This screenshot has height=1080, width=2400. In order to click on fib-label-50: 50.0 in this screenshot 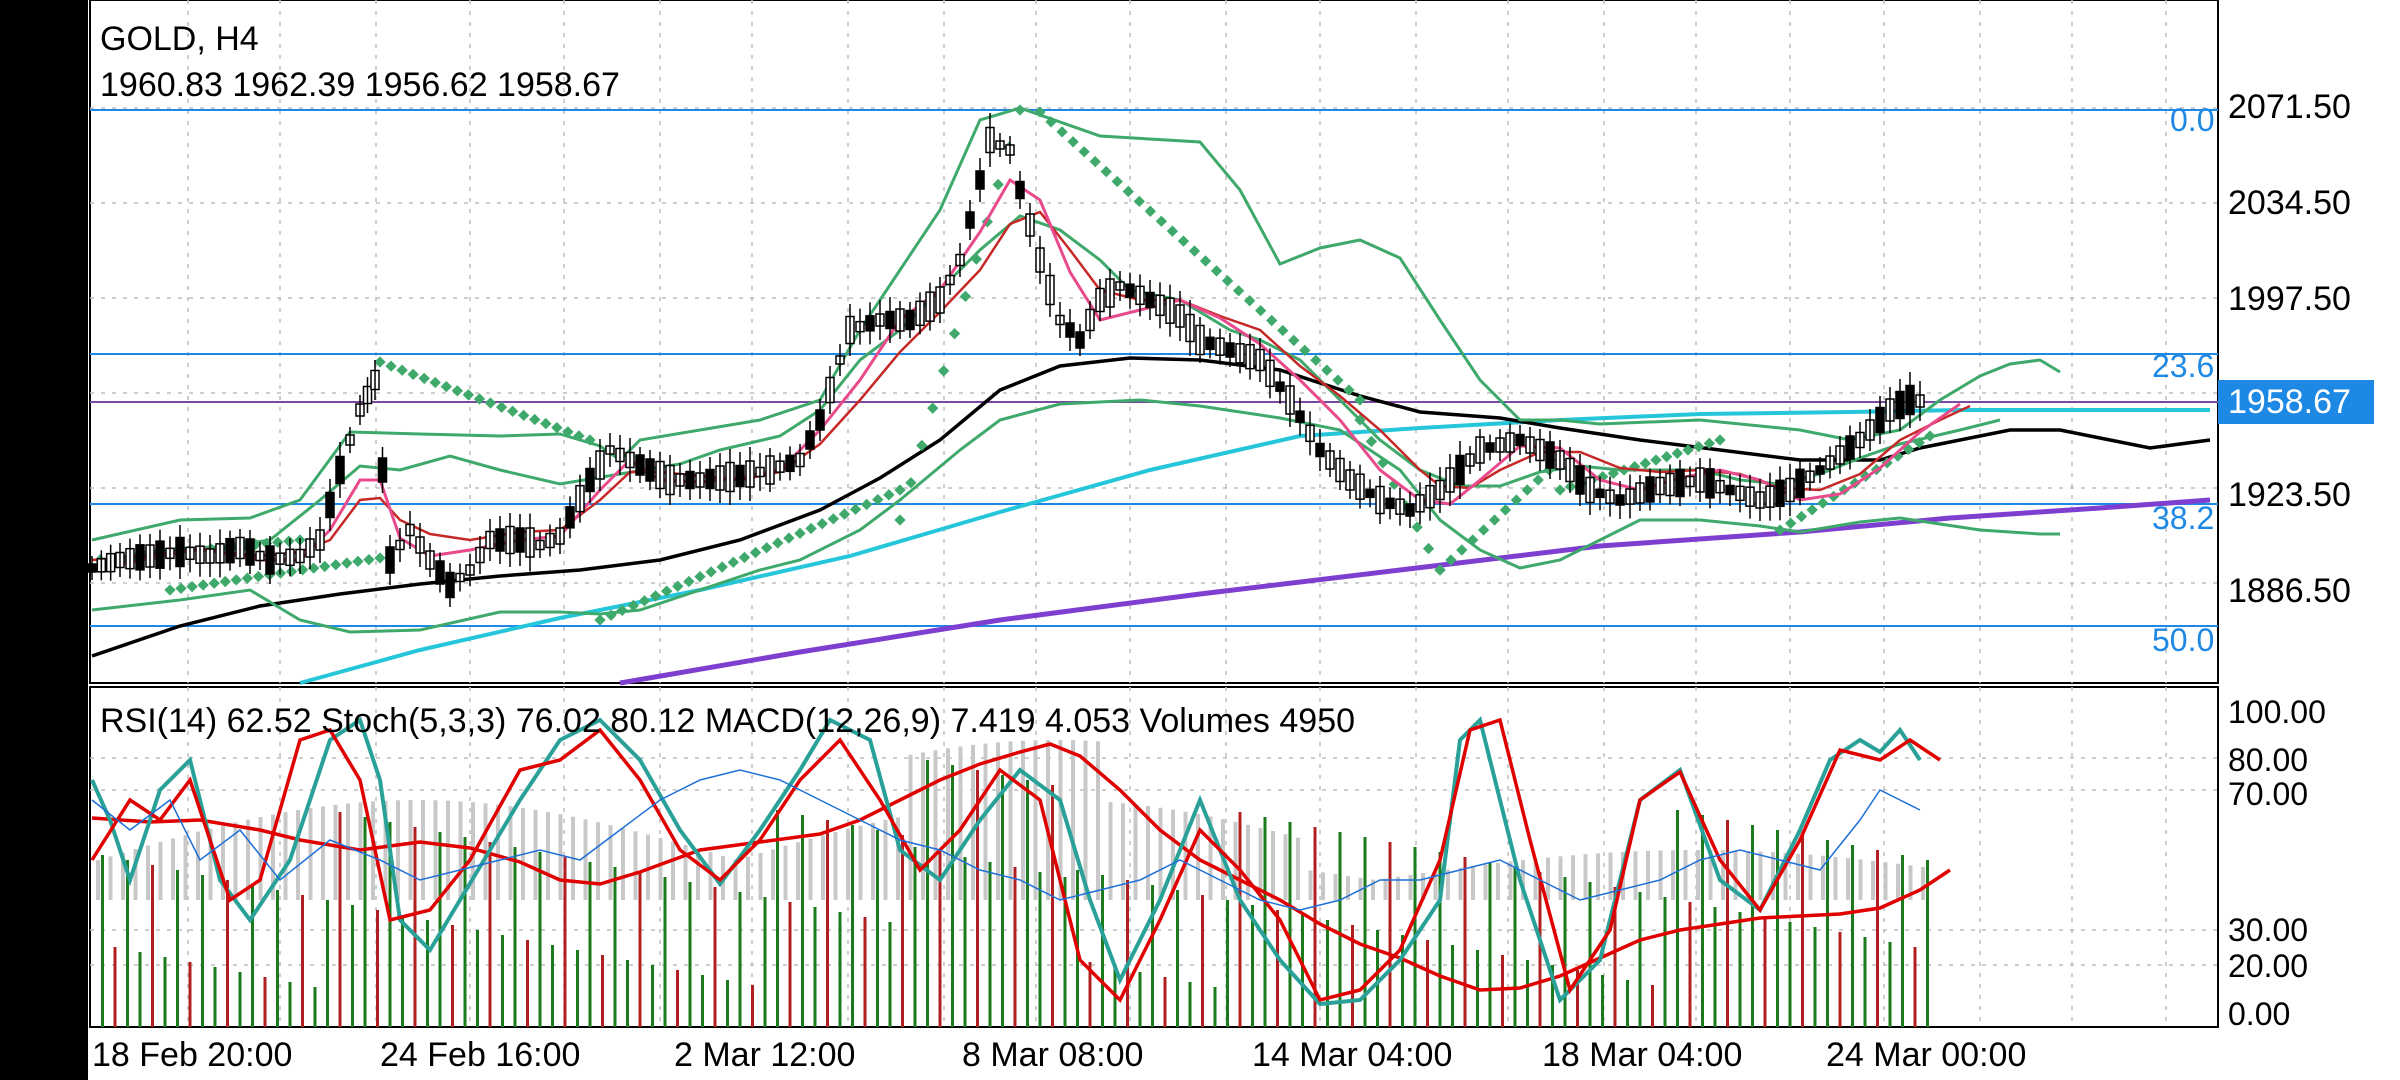, I will do `click(2183, 640)`.